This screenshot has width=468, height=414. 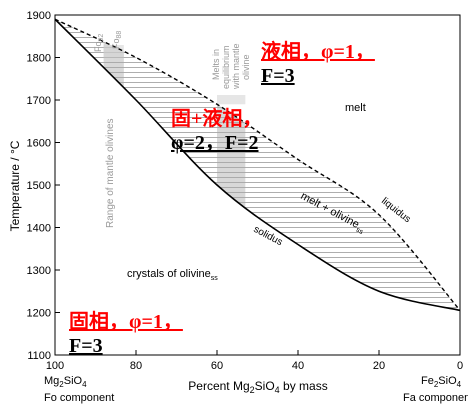 I want to click on y-tick-label: 1200, so click(x=39, y=314).